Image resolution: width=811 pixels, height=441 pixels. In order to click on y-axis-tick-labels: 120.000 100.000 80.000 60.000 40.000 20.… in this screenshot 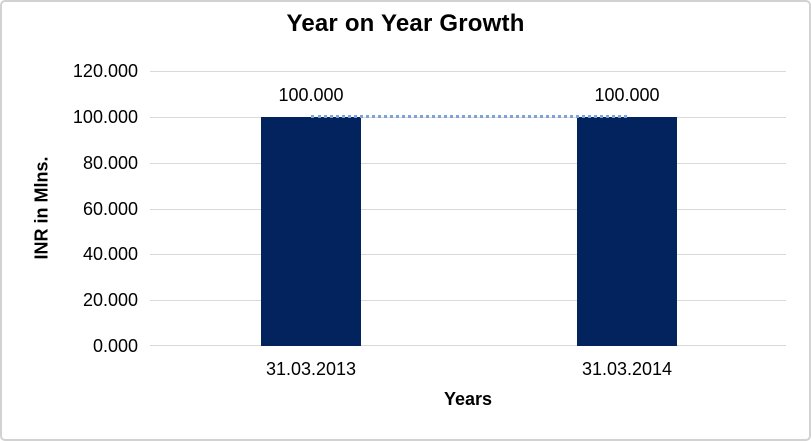, I will do `click(70, 208)`.